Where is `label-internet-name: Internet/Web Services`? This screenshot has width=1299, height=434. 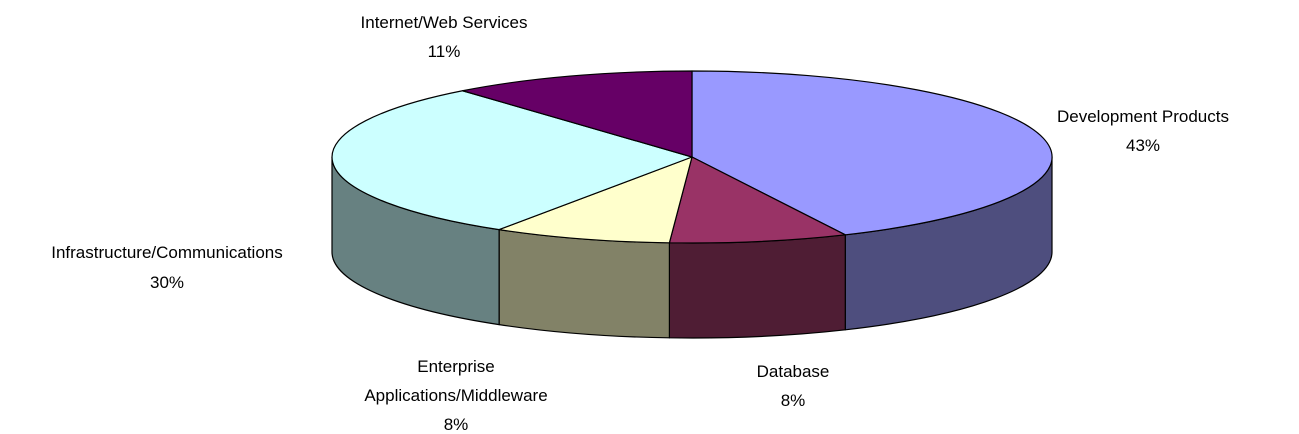 label-internet-name: Internet/Web Services is located at coordinates (444, 22).